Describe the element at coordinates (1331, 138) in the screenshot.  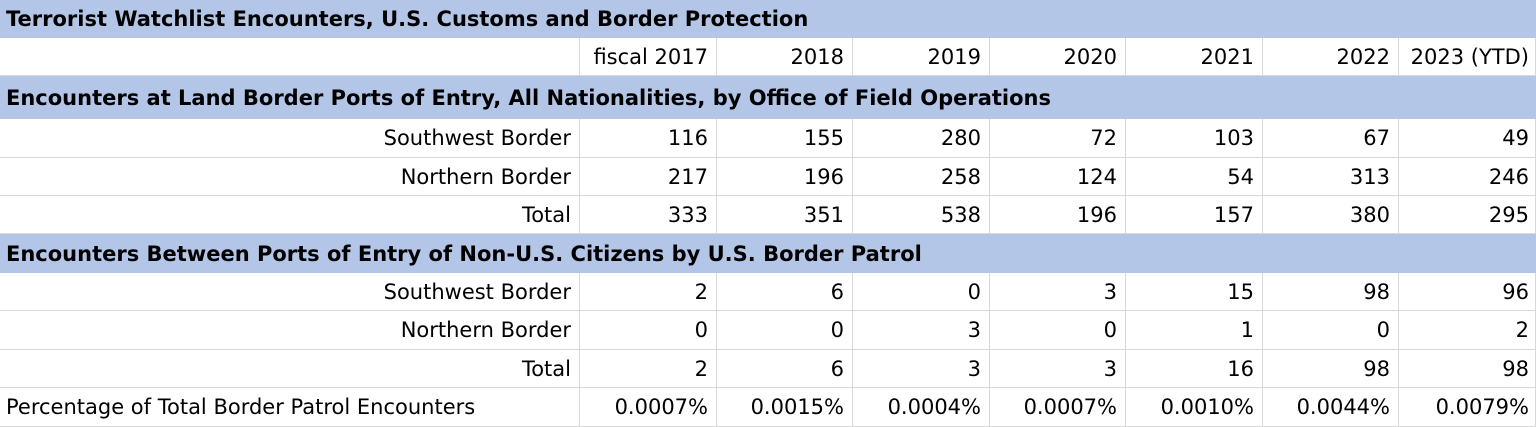
I see `table-cell: 67` at that location.